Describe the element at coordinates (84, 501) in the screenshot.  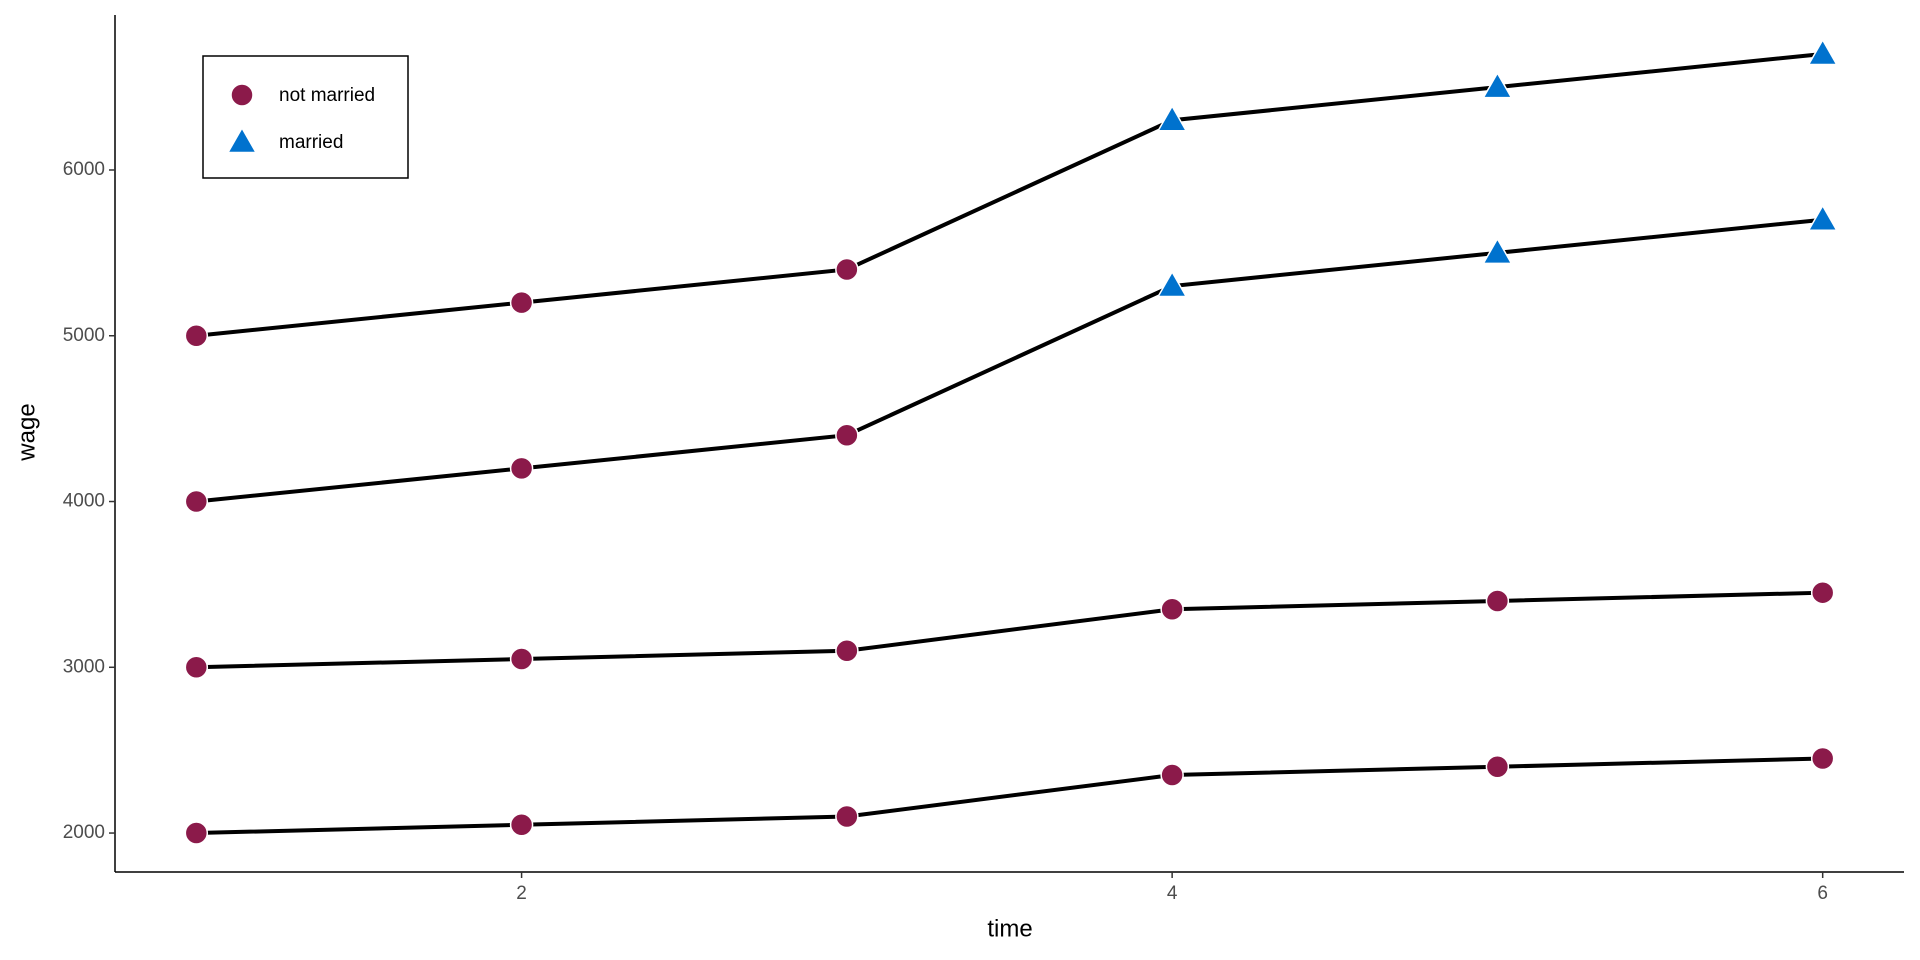
I see `y-tick-label: 4000` at that location.